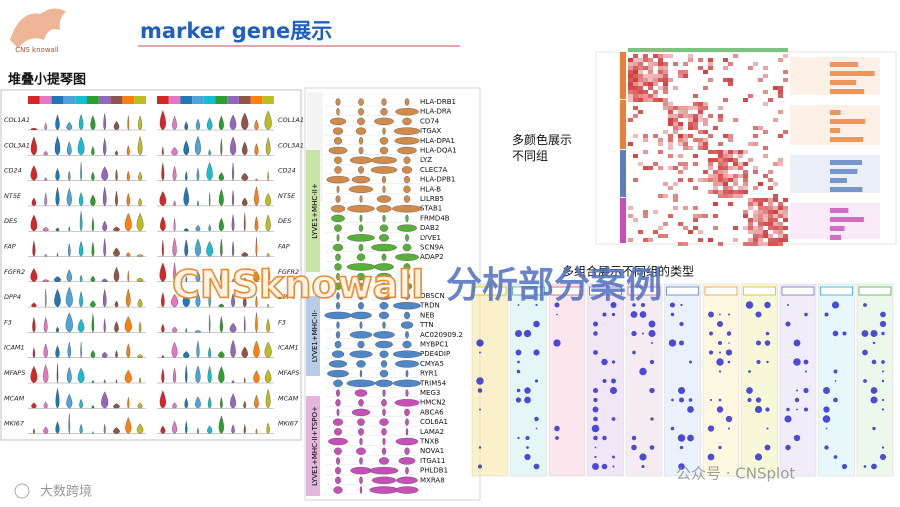 The height and width of the screenshot is (507, 900). I want to click on gene-label: HMCN2, so click(433, 403).